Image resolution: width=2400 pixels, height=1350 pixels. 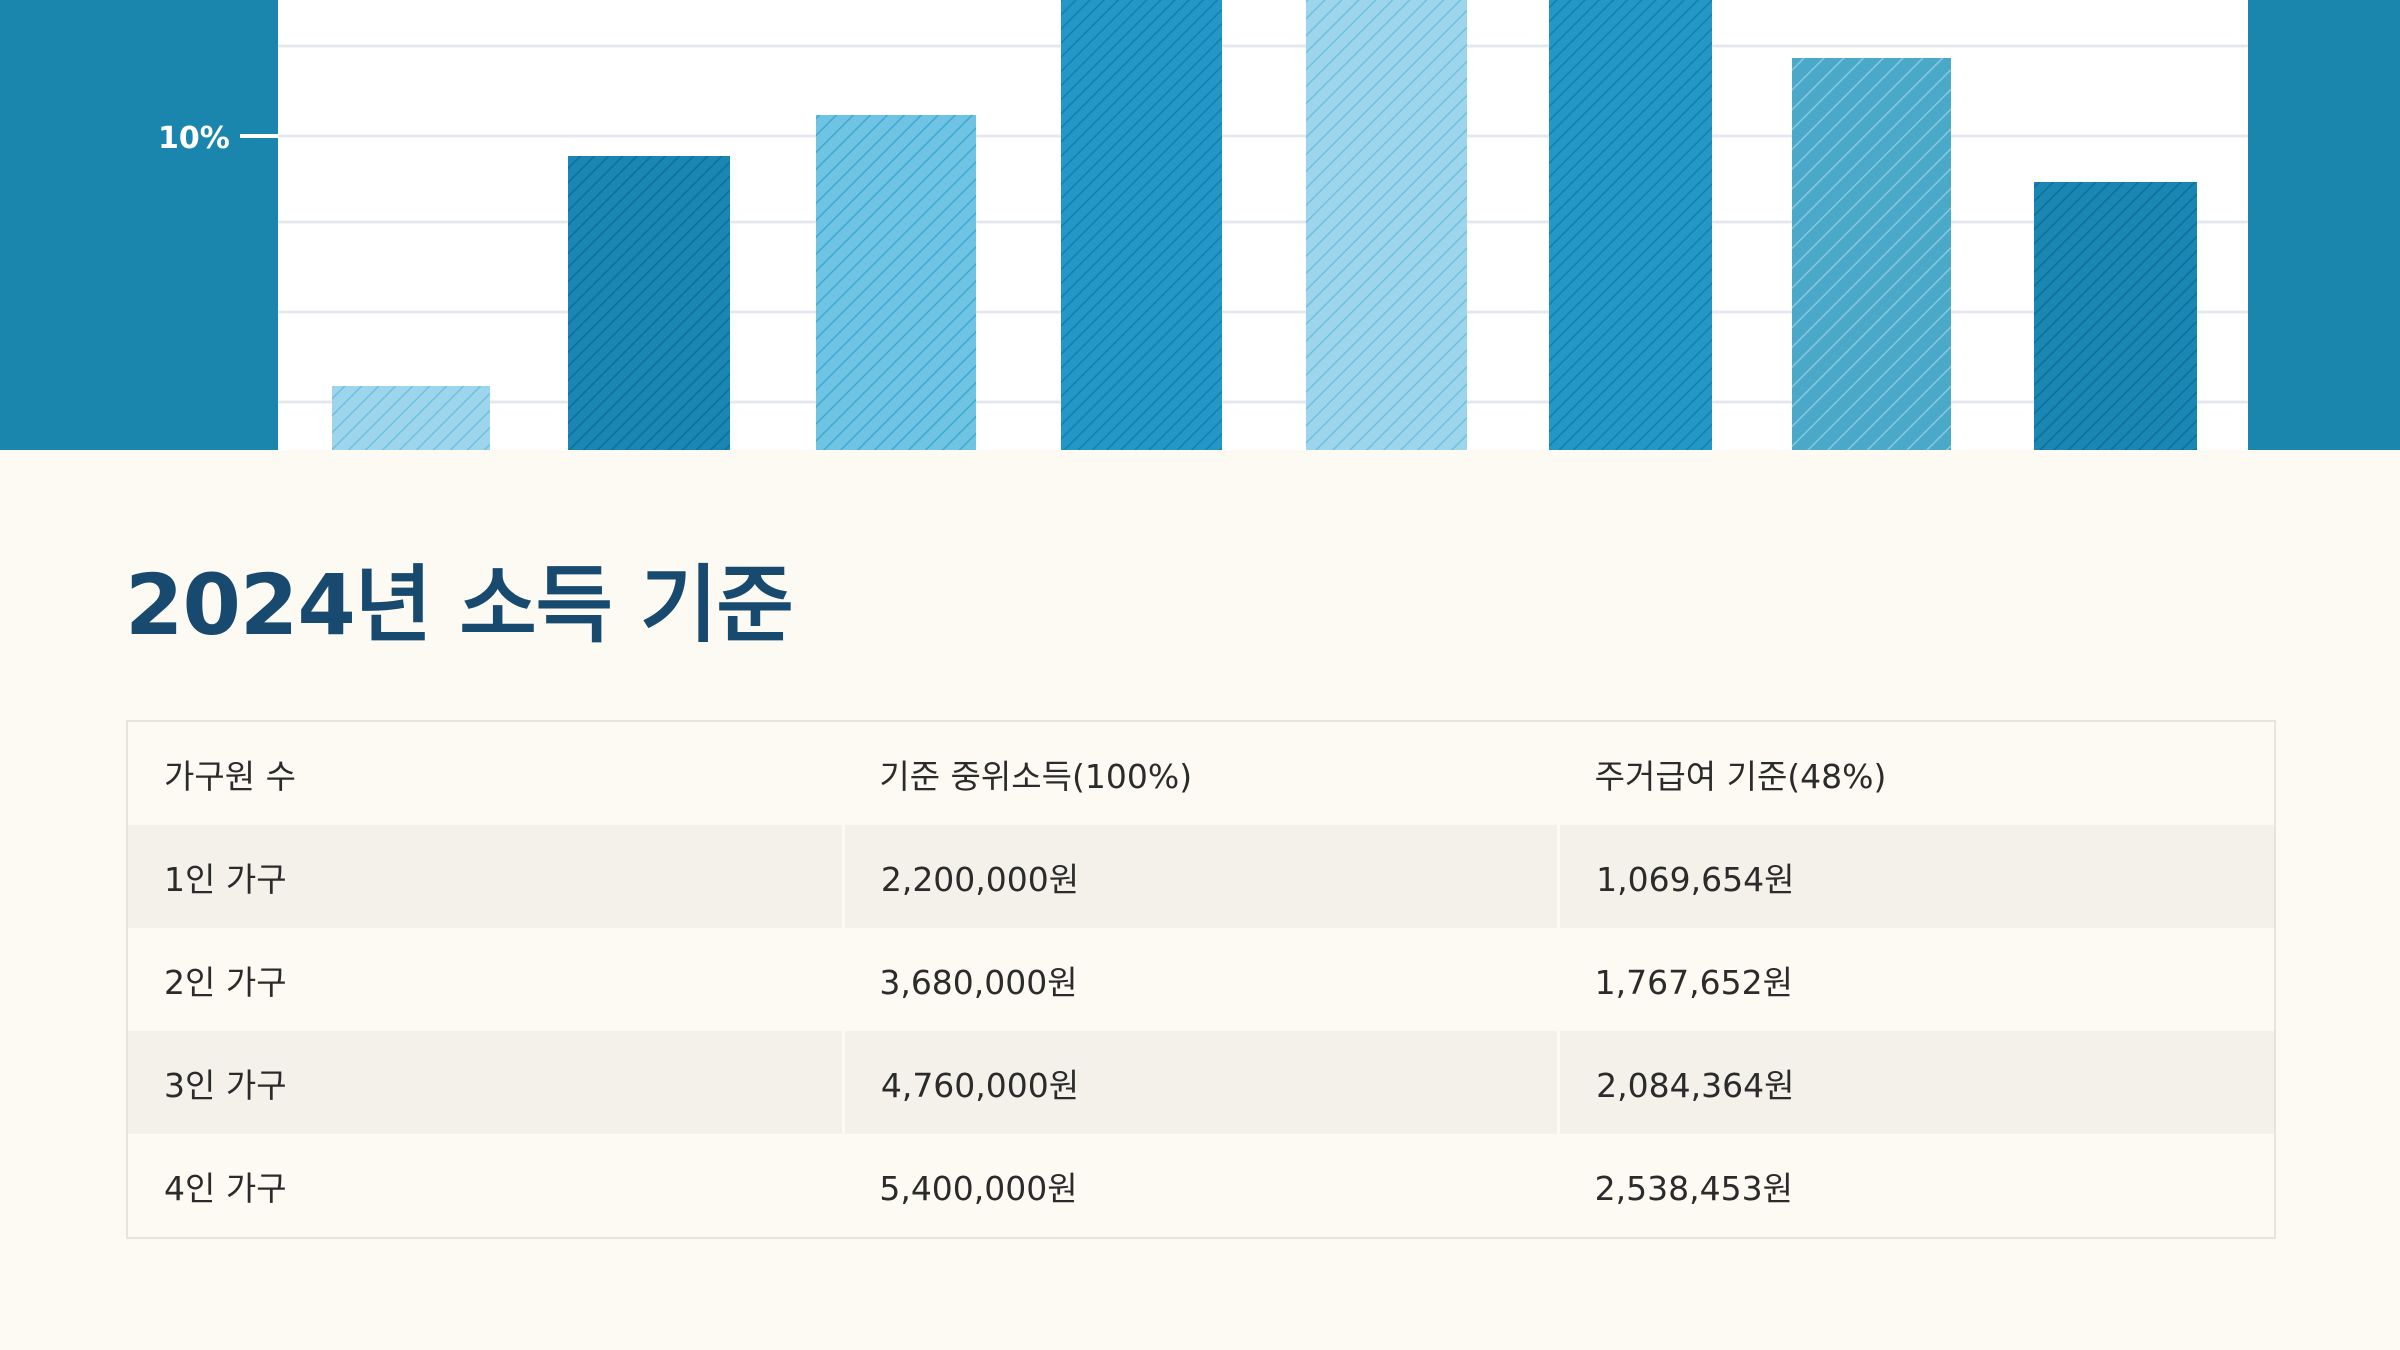 What do you see at coordinates (1036, 776) in the screenshot?
I see `header-median-income: 기준 중위소득(100%)` at bounding box center [1036, 776].